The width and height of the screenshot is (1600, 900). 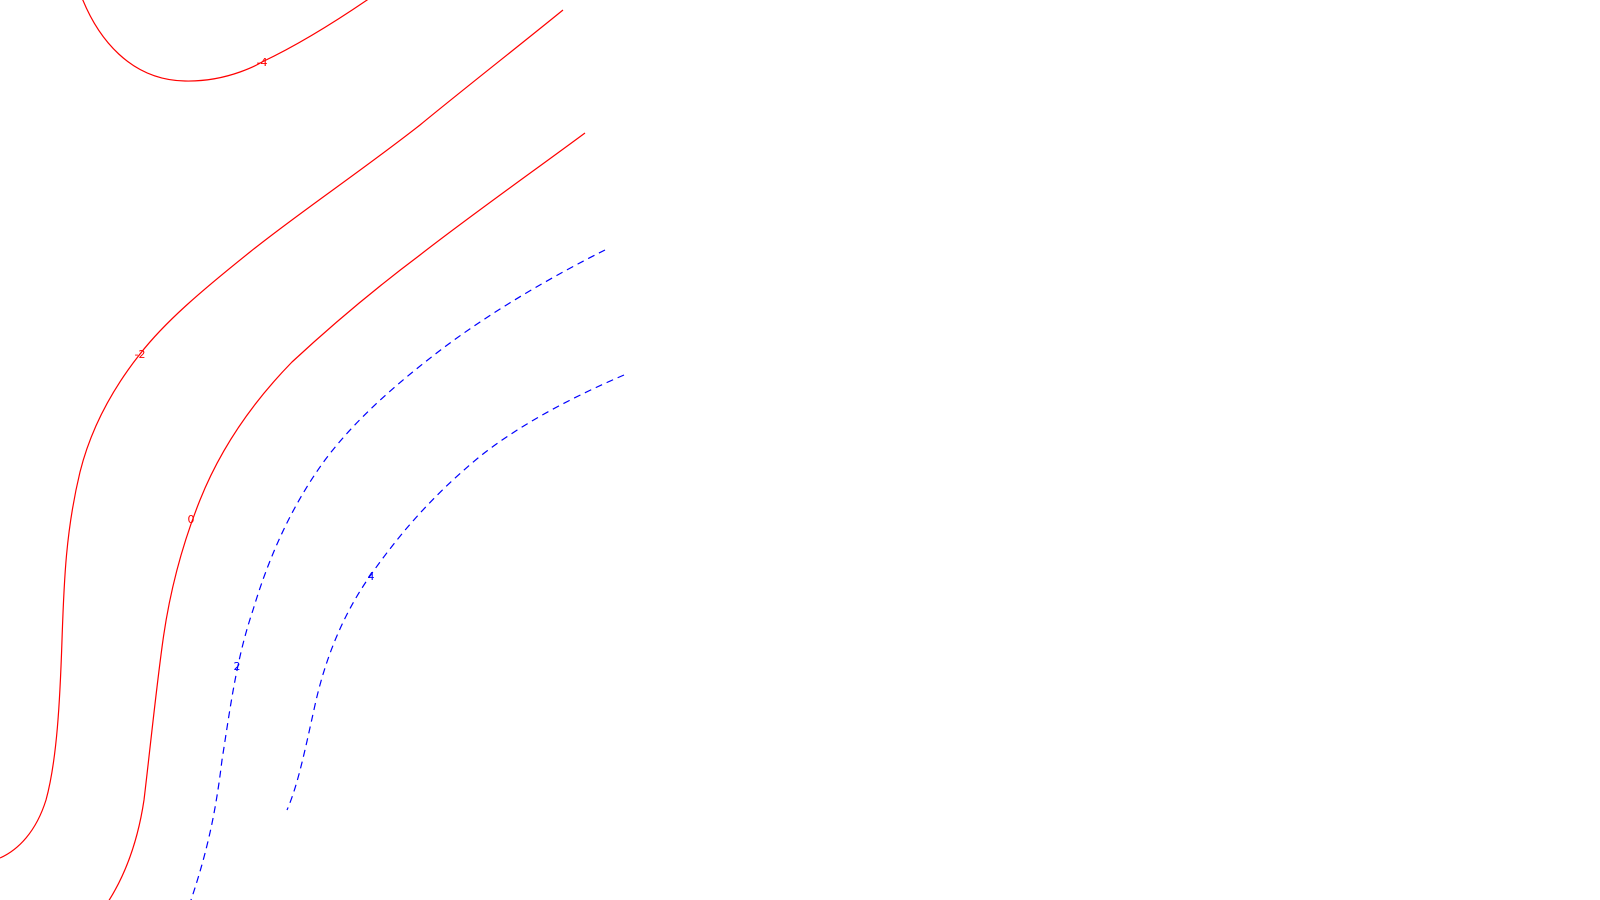 What do you see at coordinates (237, 666) in the screenshot?
I see `contour-label-plus-2: 2` at bounding box center [237, 666].